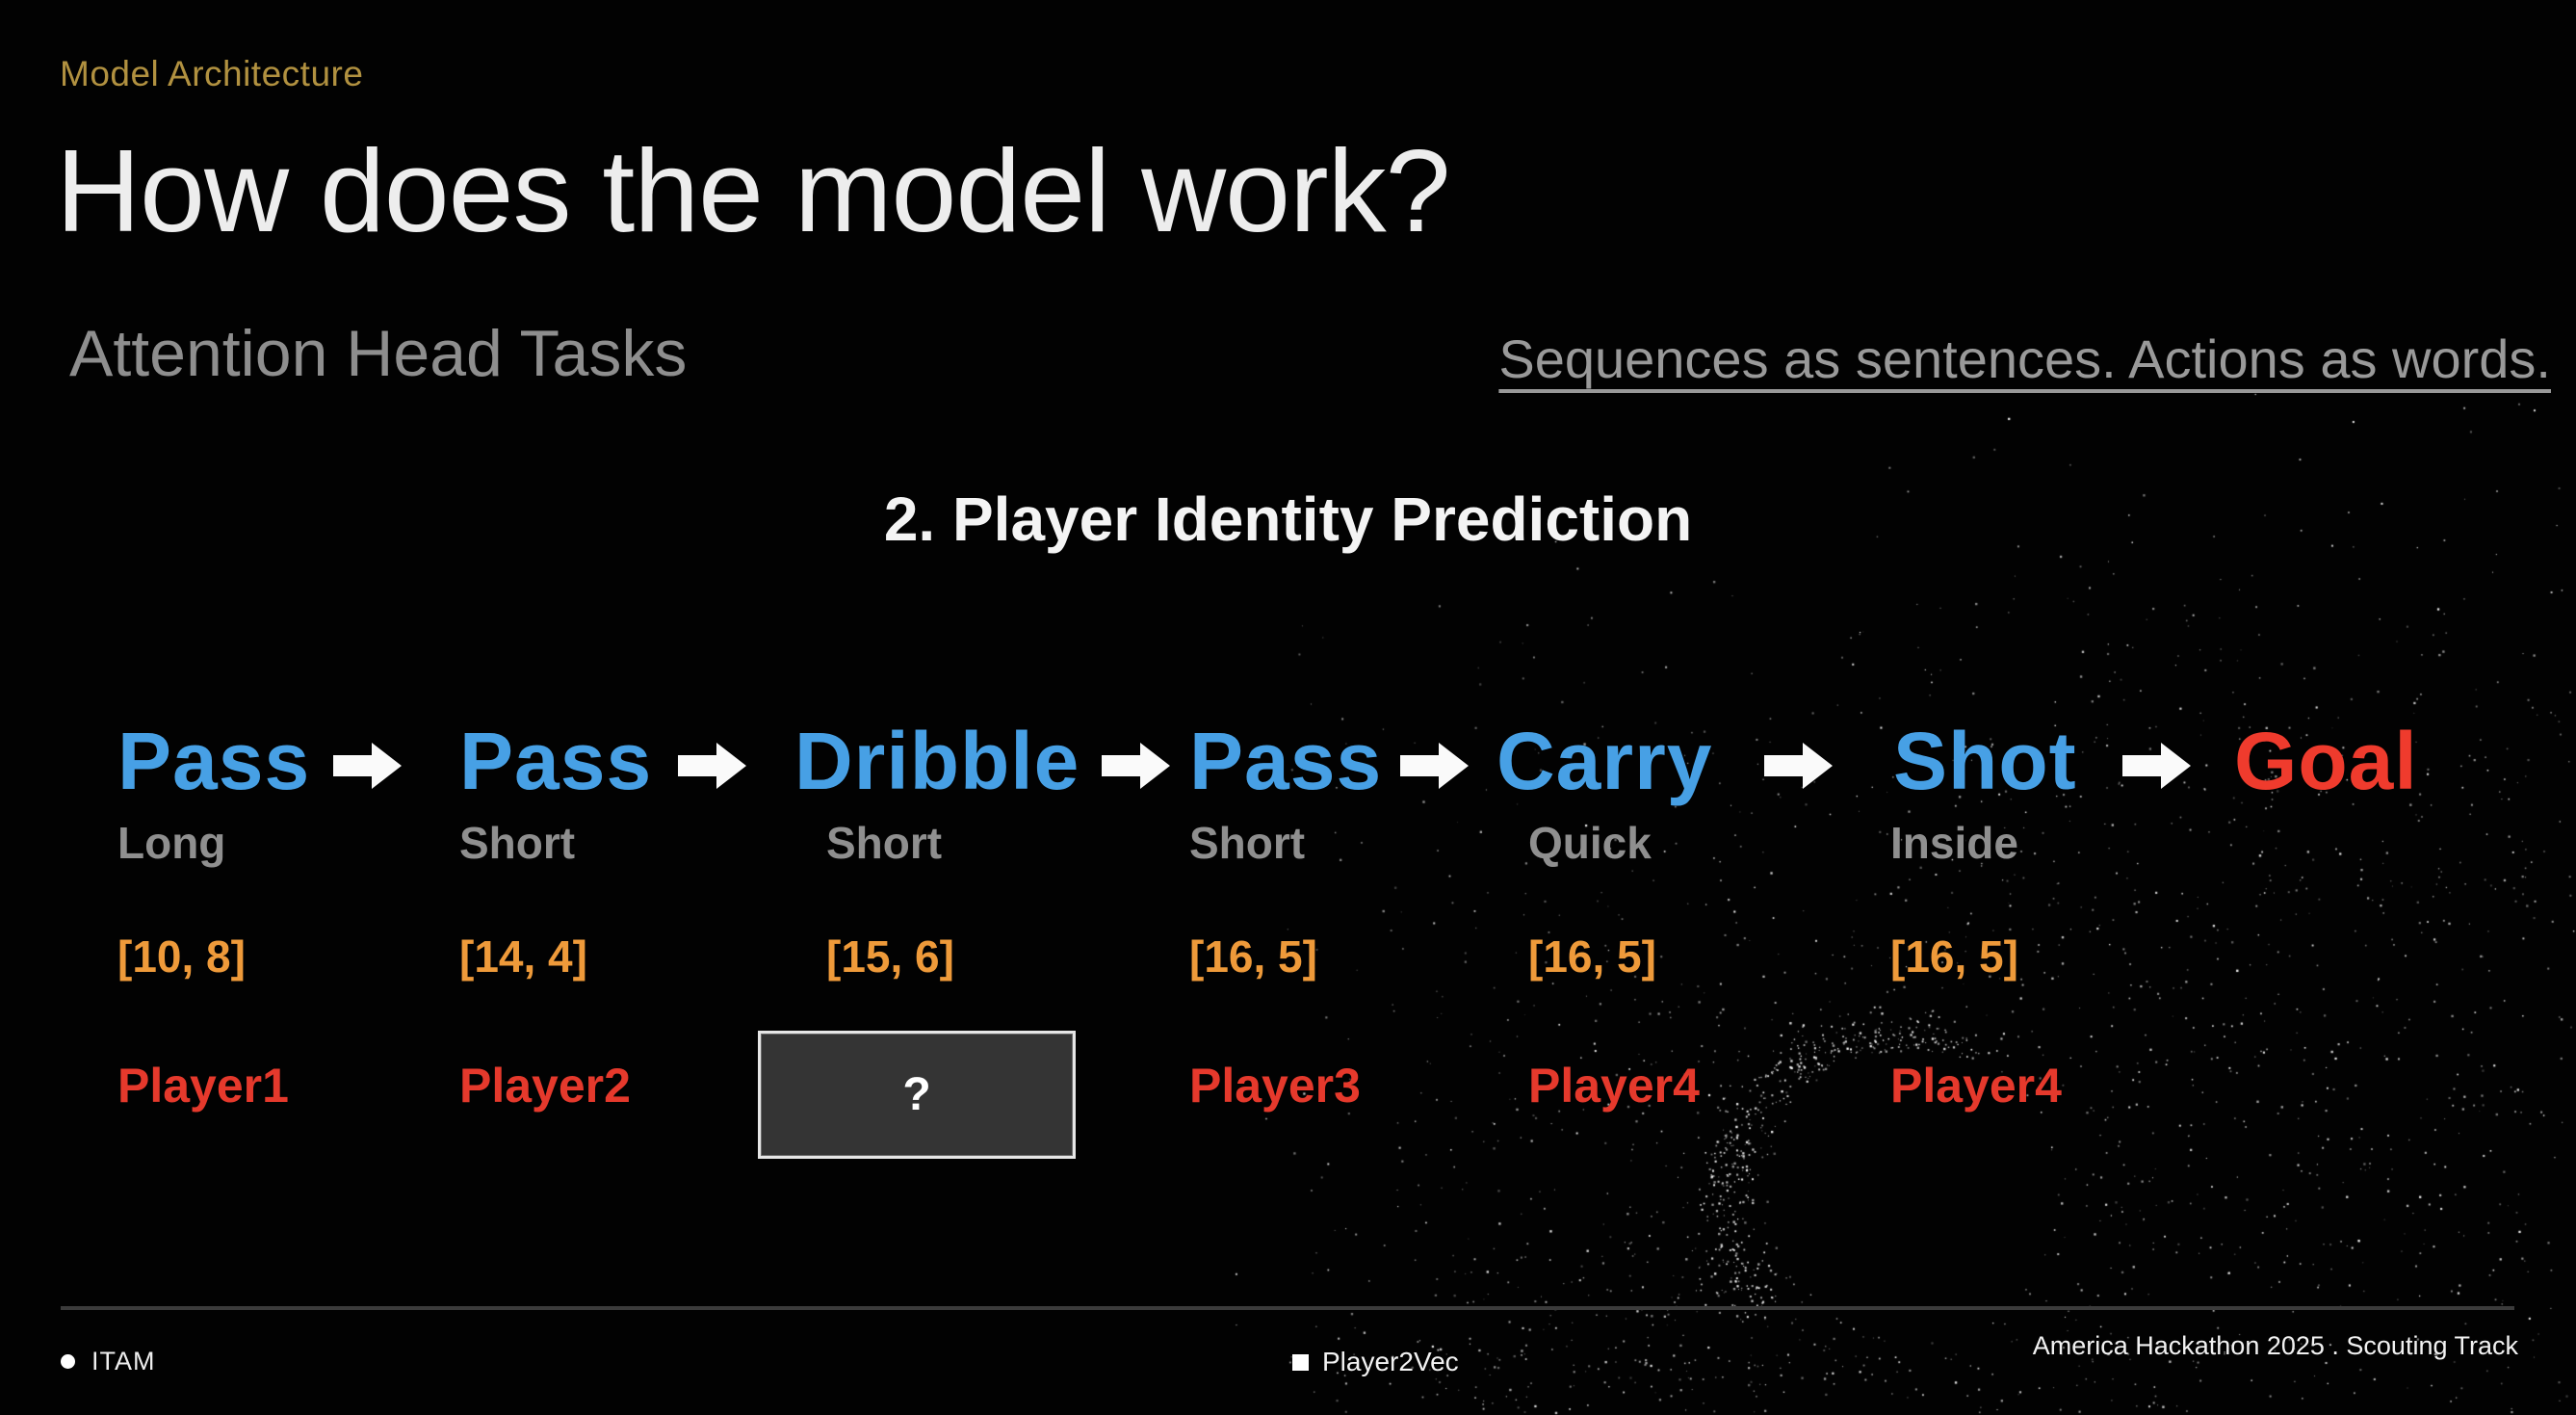 Image resolution: width=2576 pixels, height=1415 pixels. What do you see at coordinates (1253, 956) in the screenshot?
I see `coords-4: [16, 5]` at bounding box center [1253, 956].